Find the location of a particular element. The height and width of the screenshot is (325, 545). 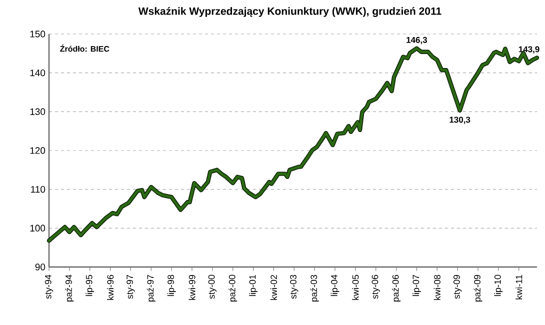

x-tick-label: sty-97 is located at coordinates (130, 286).